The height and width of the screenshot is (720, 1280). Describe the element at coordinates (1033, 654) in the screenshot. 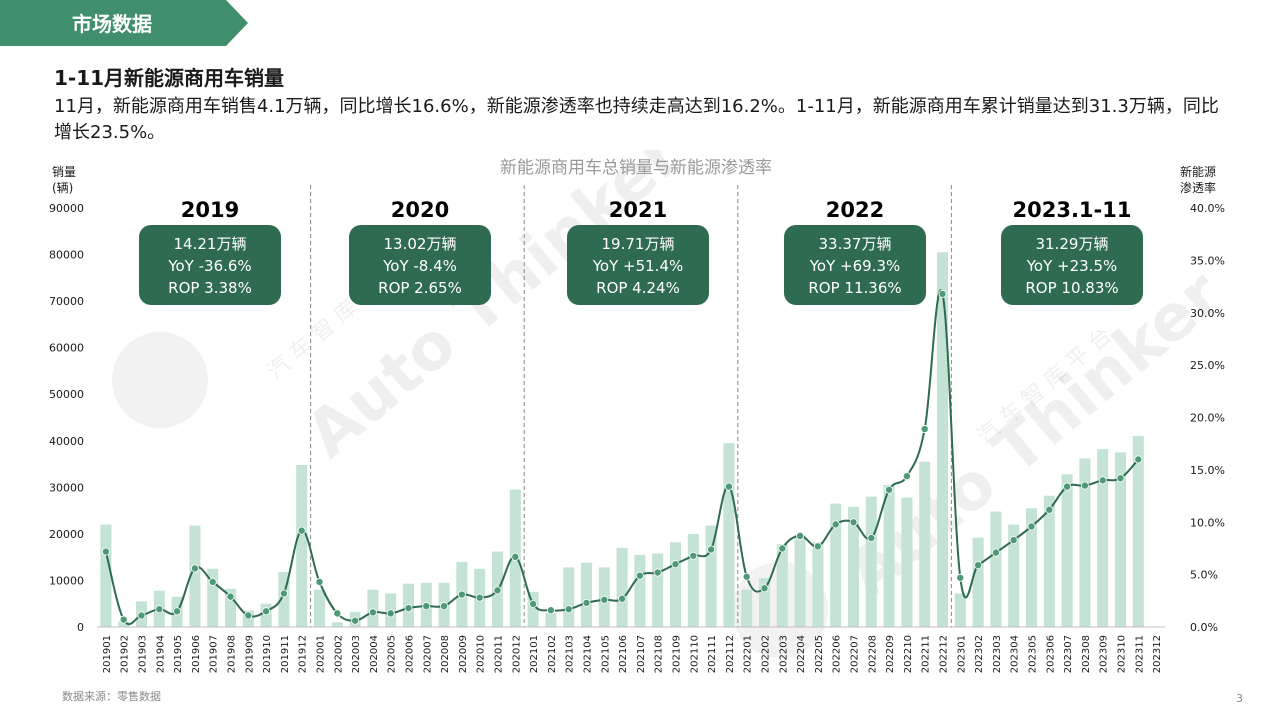

I see `x-tick-label: 202305` at that location.